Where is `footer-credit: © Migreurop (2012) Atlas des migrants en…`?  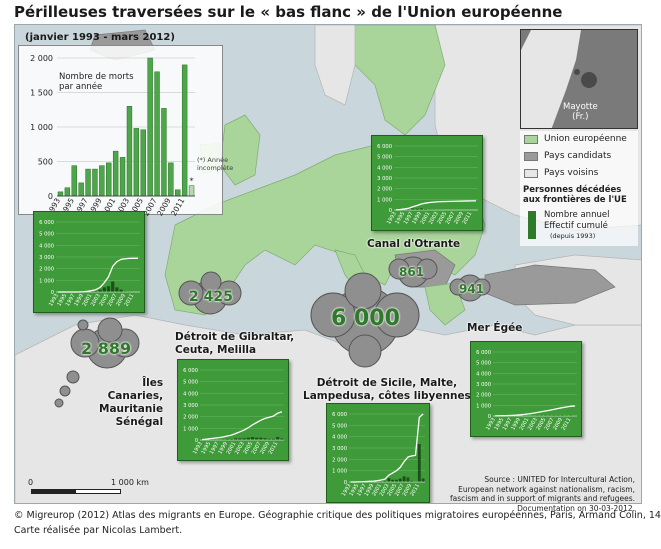
footer-credit: © Migreurop (2012) Atlas des migrants en… is located at coordinates (337, 515).